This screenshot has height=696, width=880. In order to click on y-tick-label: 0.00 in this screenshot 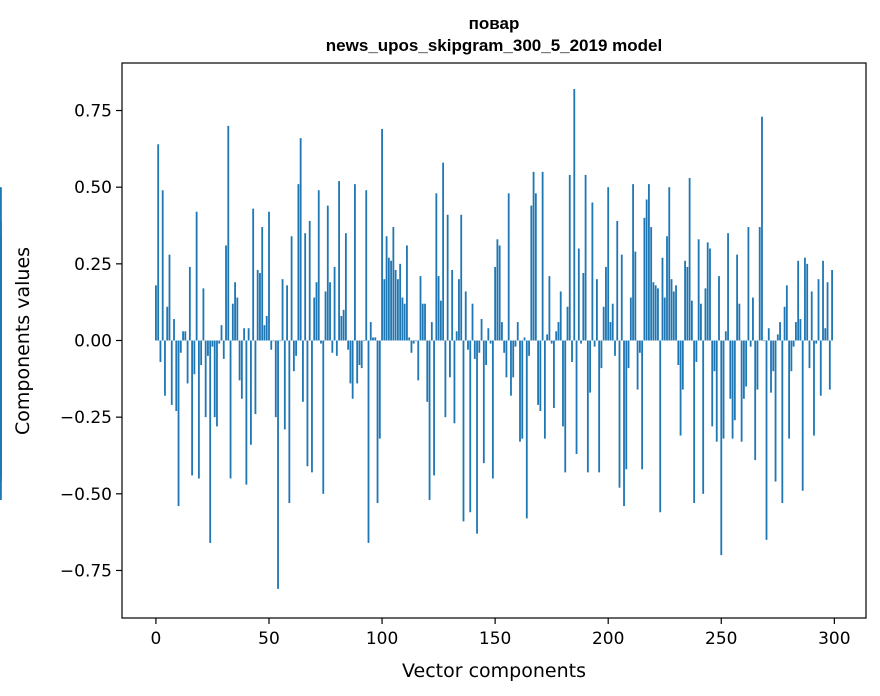, I will do `click(93, 342)`.